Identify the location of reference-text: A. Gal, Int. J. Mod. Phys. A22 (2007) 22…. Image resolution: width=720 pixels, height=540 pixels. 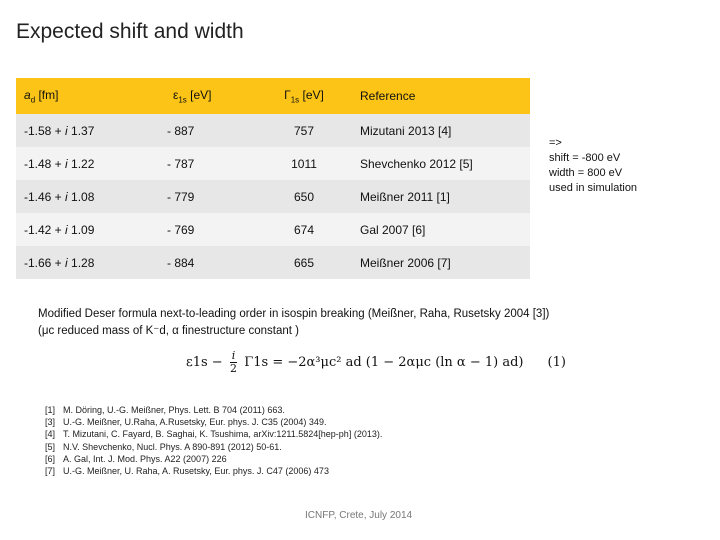
(145, 458).